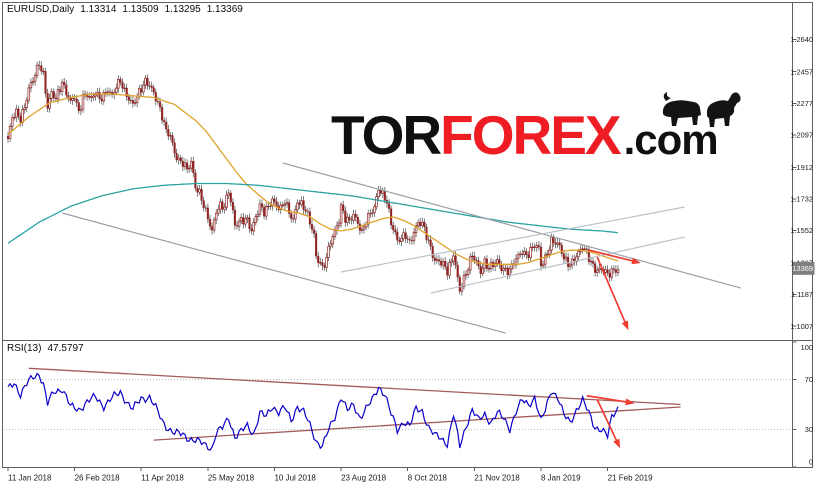 The height and width of the screenshot is (494, 815). What do you see at coordinates (65, 348) in the screenshot?
I see `rsi-value: 47.5797` at bounding box center [65, 348].